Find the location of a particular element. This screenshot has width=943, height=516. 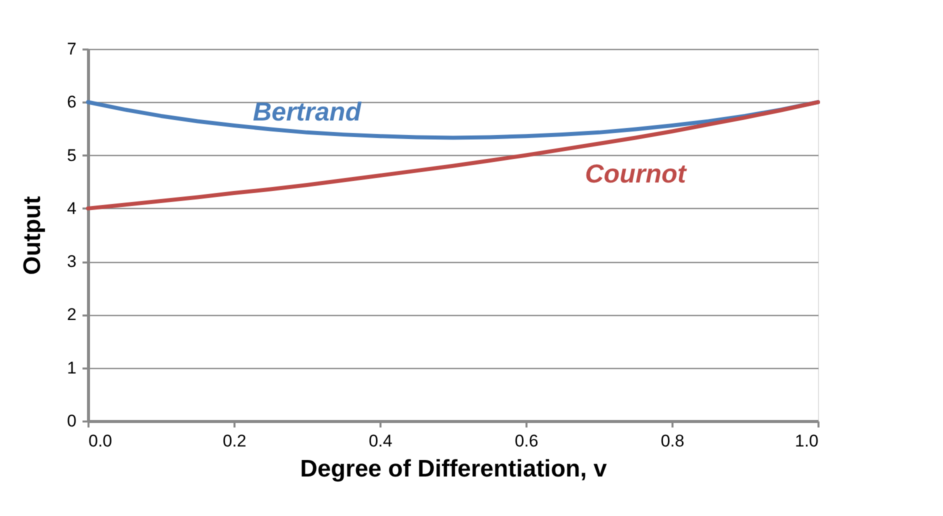

y-tick-label: 6 is located at coordinates (71, 102).